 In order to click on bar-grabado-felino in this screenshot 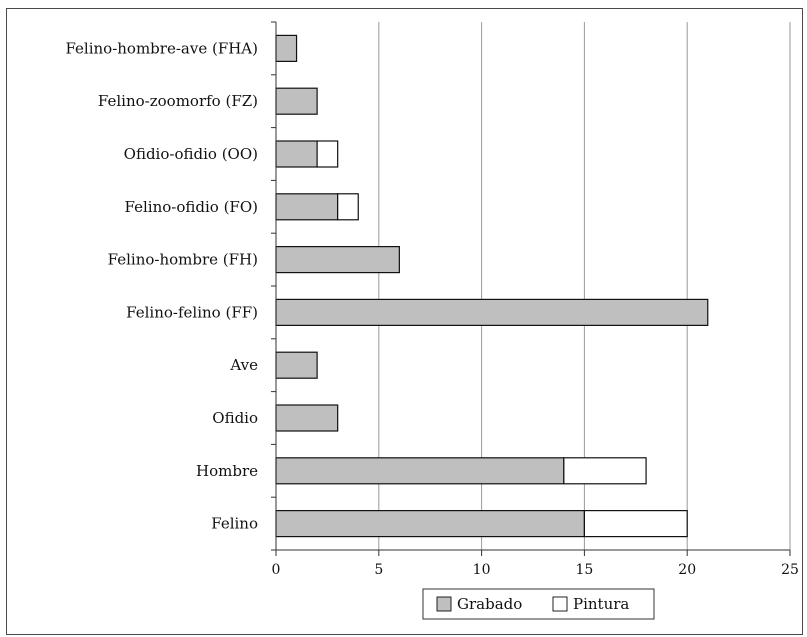, I will do `click(430, 524)`.